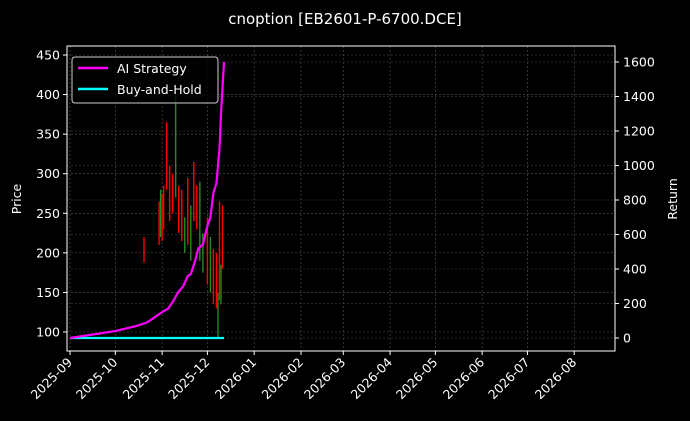 This screenshot has height=421, width=690. I want to click on y-right-tick-label: 1200, so click(639, 131).